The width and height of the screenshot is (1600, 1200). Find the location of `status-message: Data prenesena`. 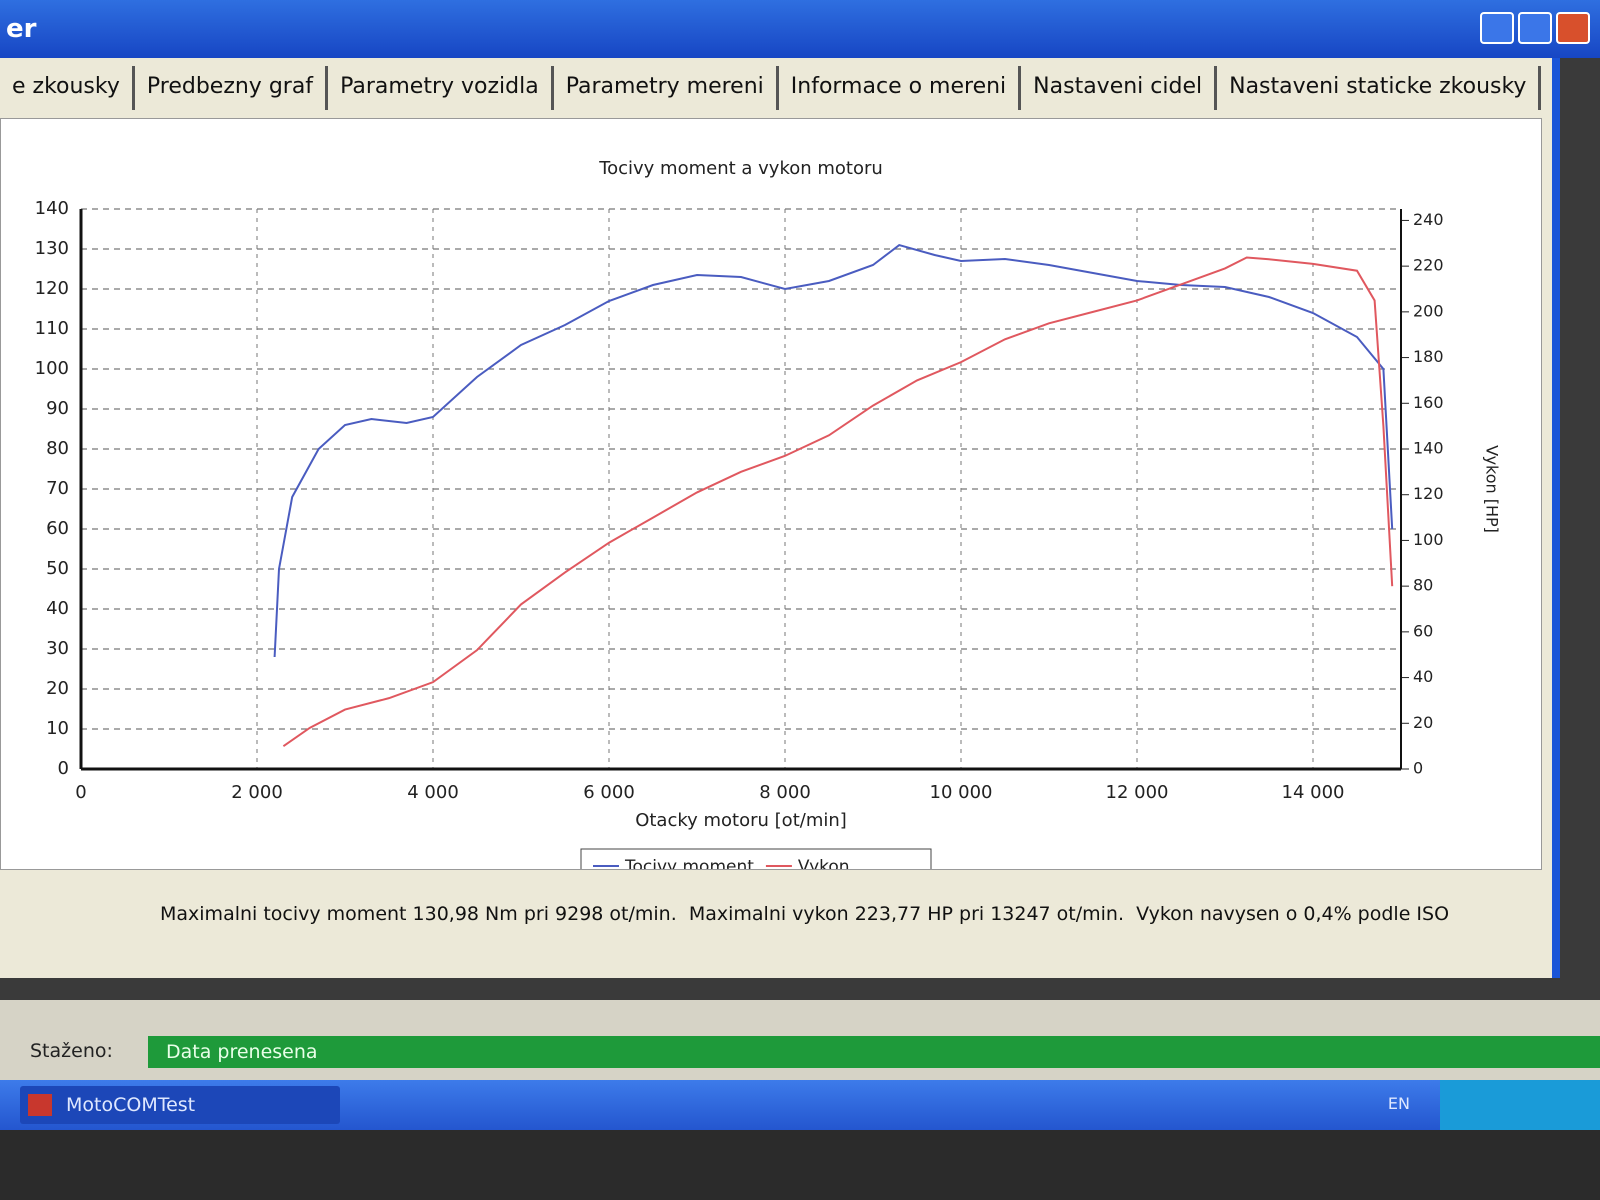

status-message: Data prenesena is located at coordinates (874, 1052).